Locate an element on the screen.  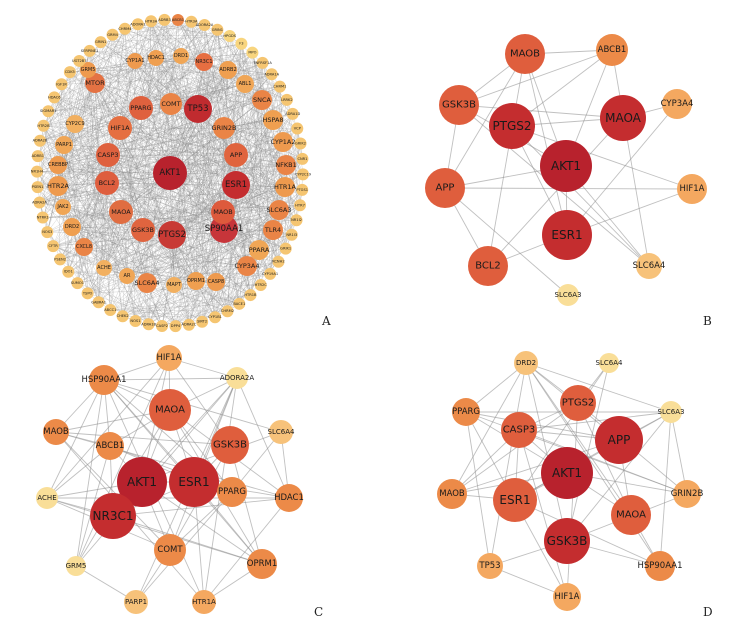
network-node: ESR1 is located at coordinates (236, 185).